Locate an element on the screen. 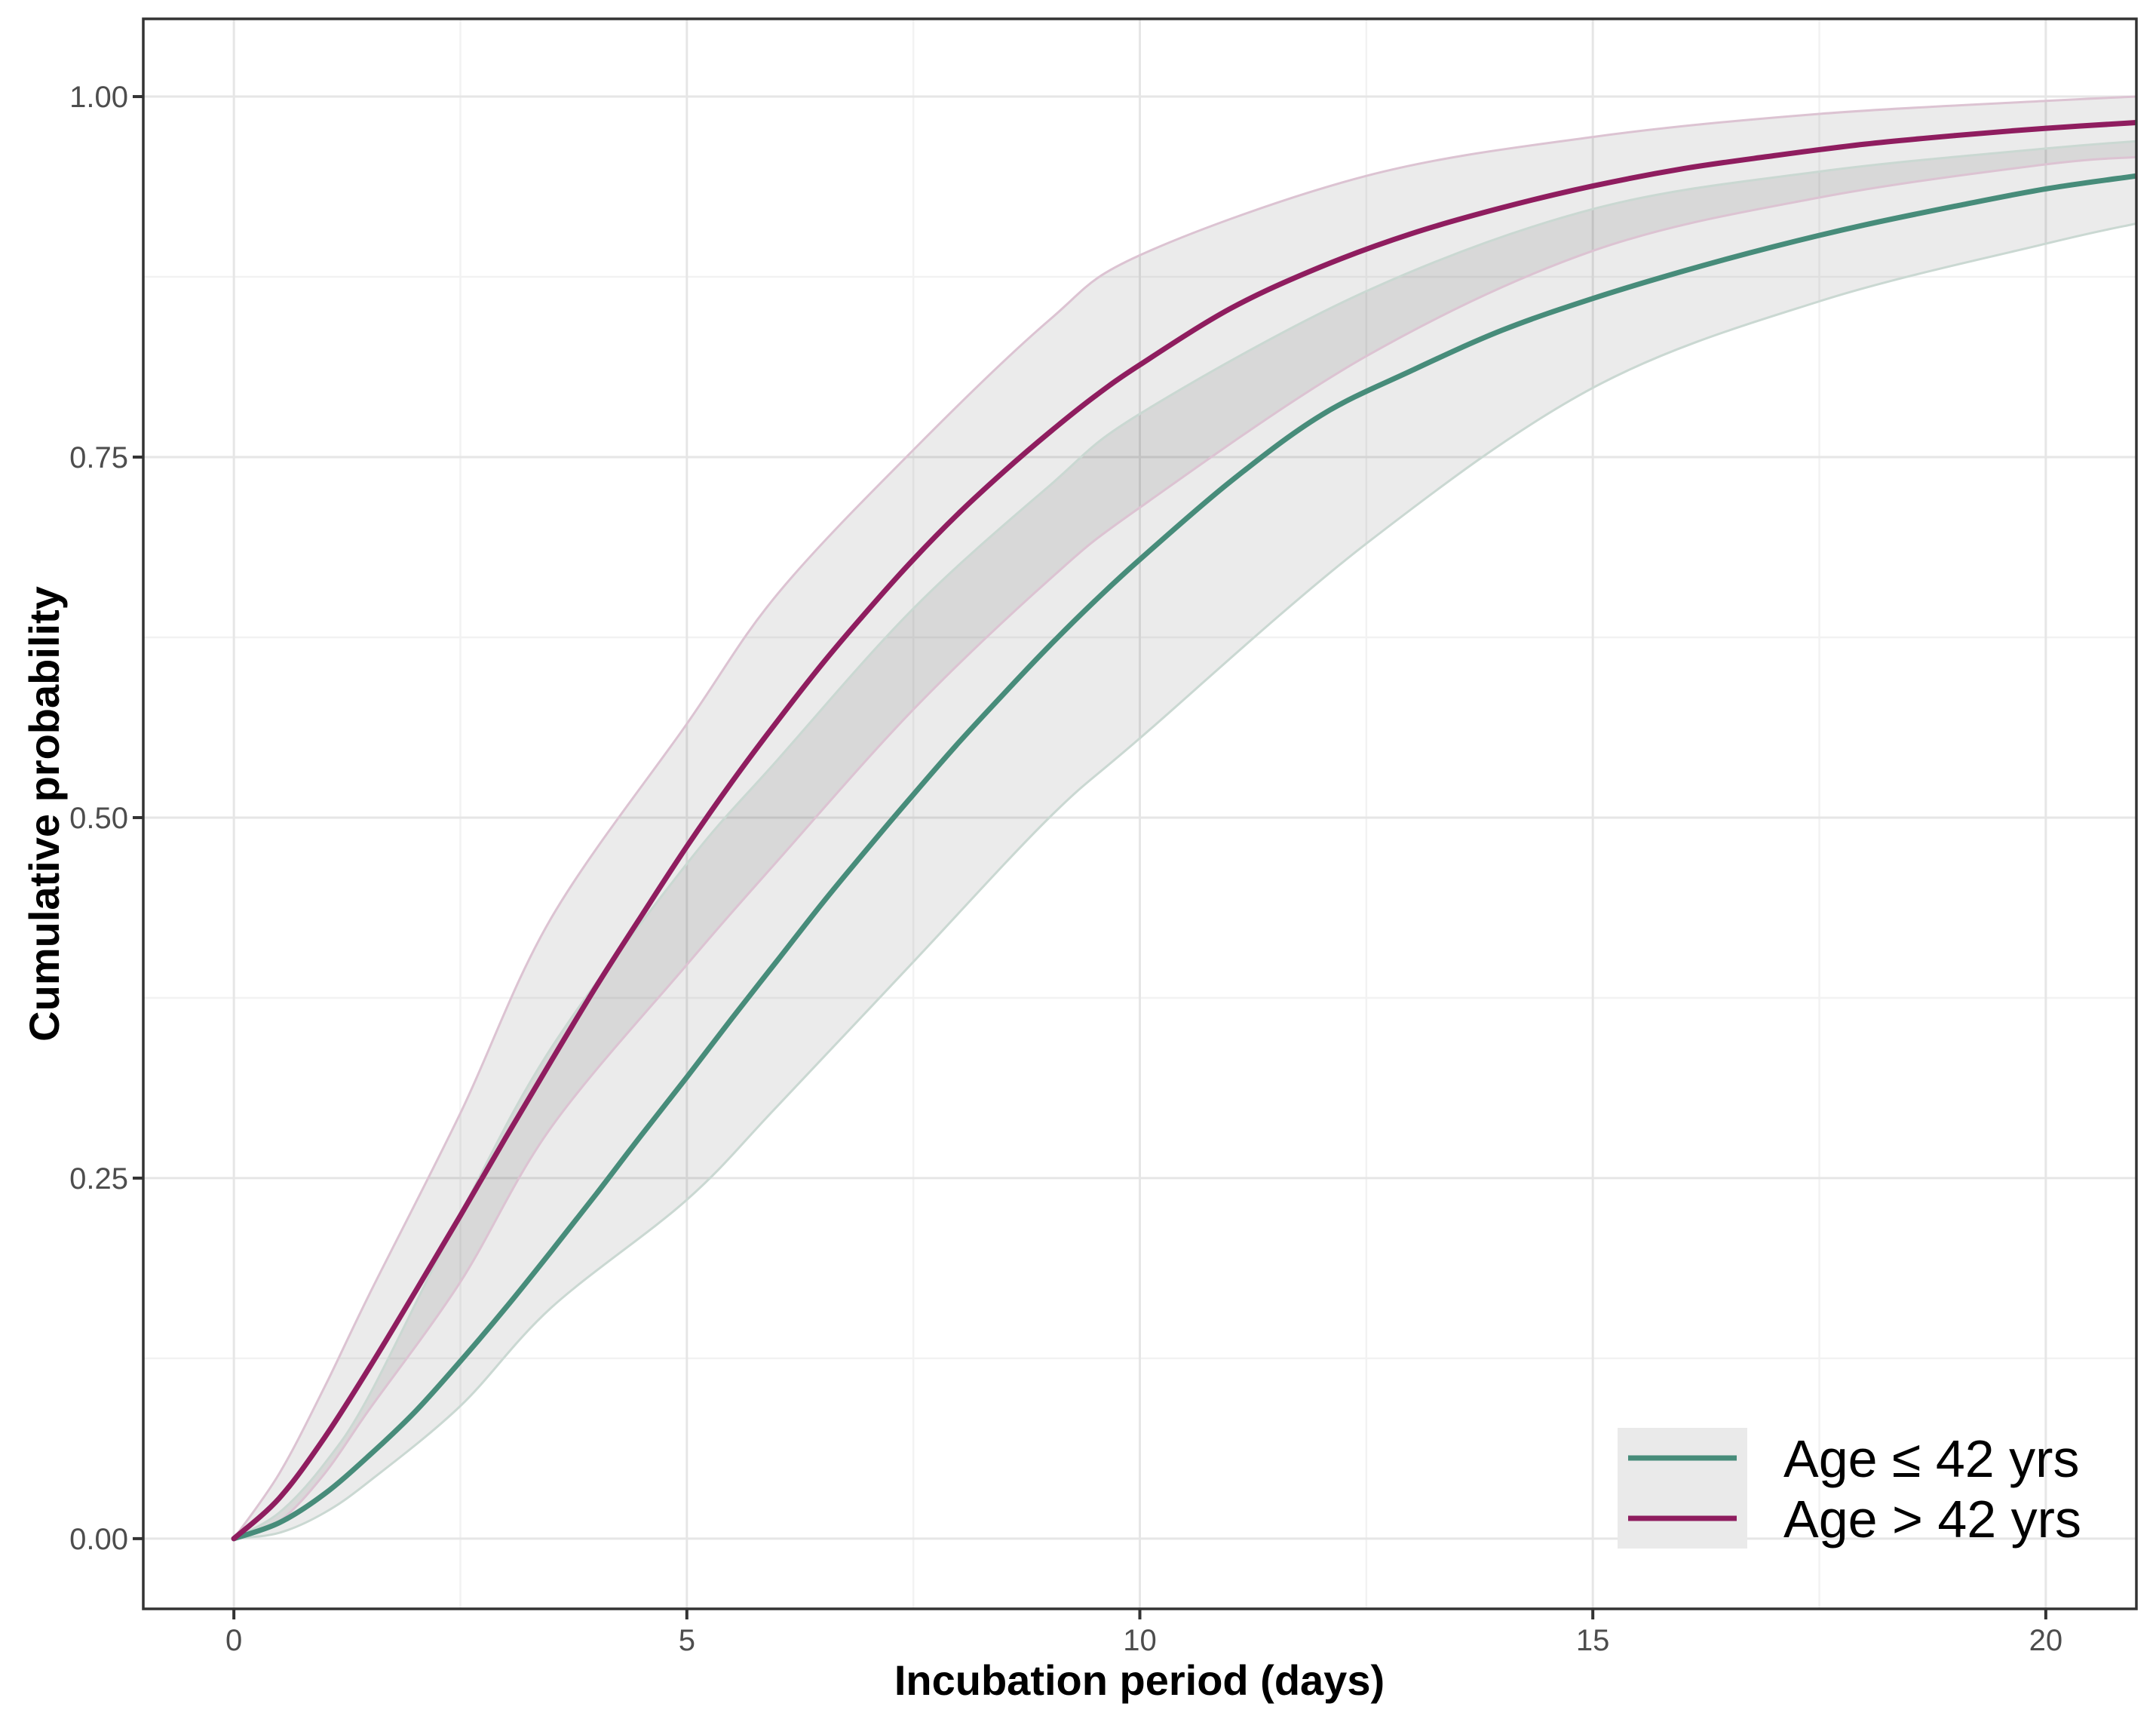  legend-label-age-gt-42: Age > 42 yrs is located at coordinates (1932, 1520).